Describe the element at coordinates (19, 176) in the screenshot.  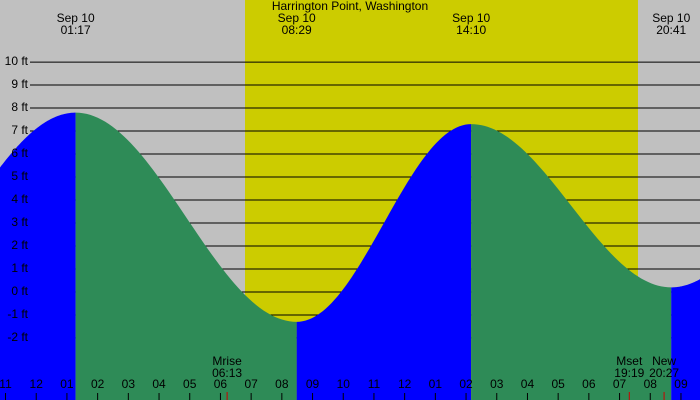
I see `y-tick-label: 5 ft` at that location.